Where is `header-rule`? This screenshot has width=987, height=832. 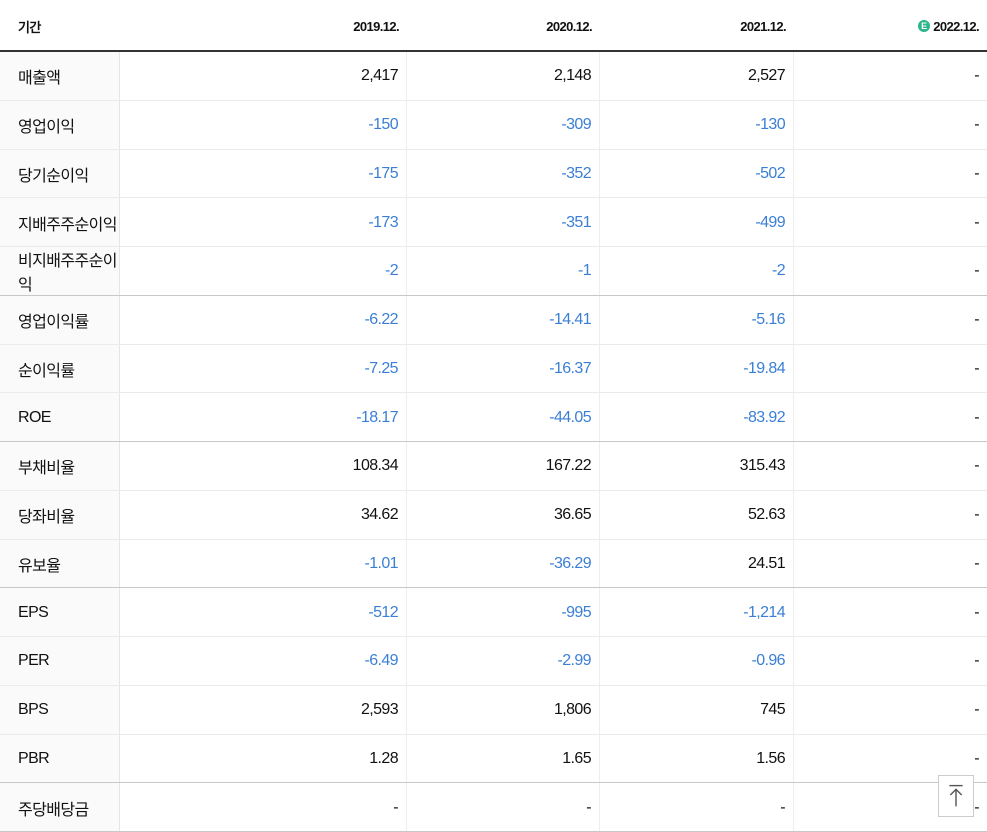 header-rule is located at coordinates (493, 51).